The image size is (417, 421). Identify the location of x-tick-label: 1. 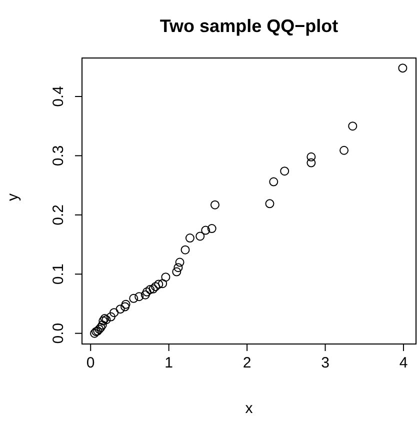
(168, 363).